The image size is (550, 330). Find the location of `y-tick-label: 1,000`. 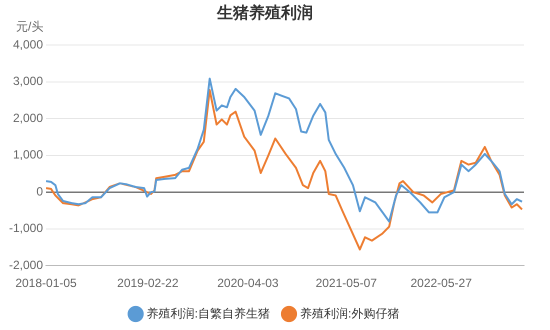

y-tick-label: 1,000 is located at coordinates (28, 155).